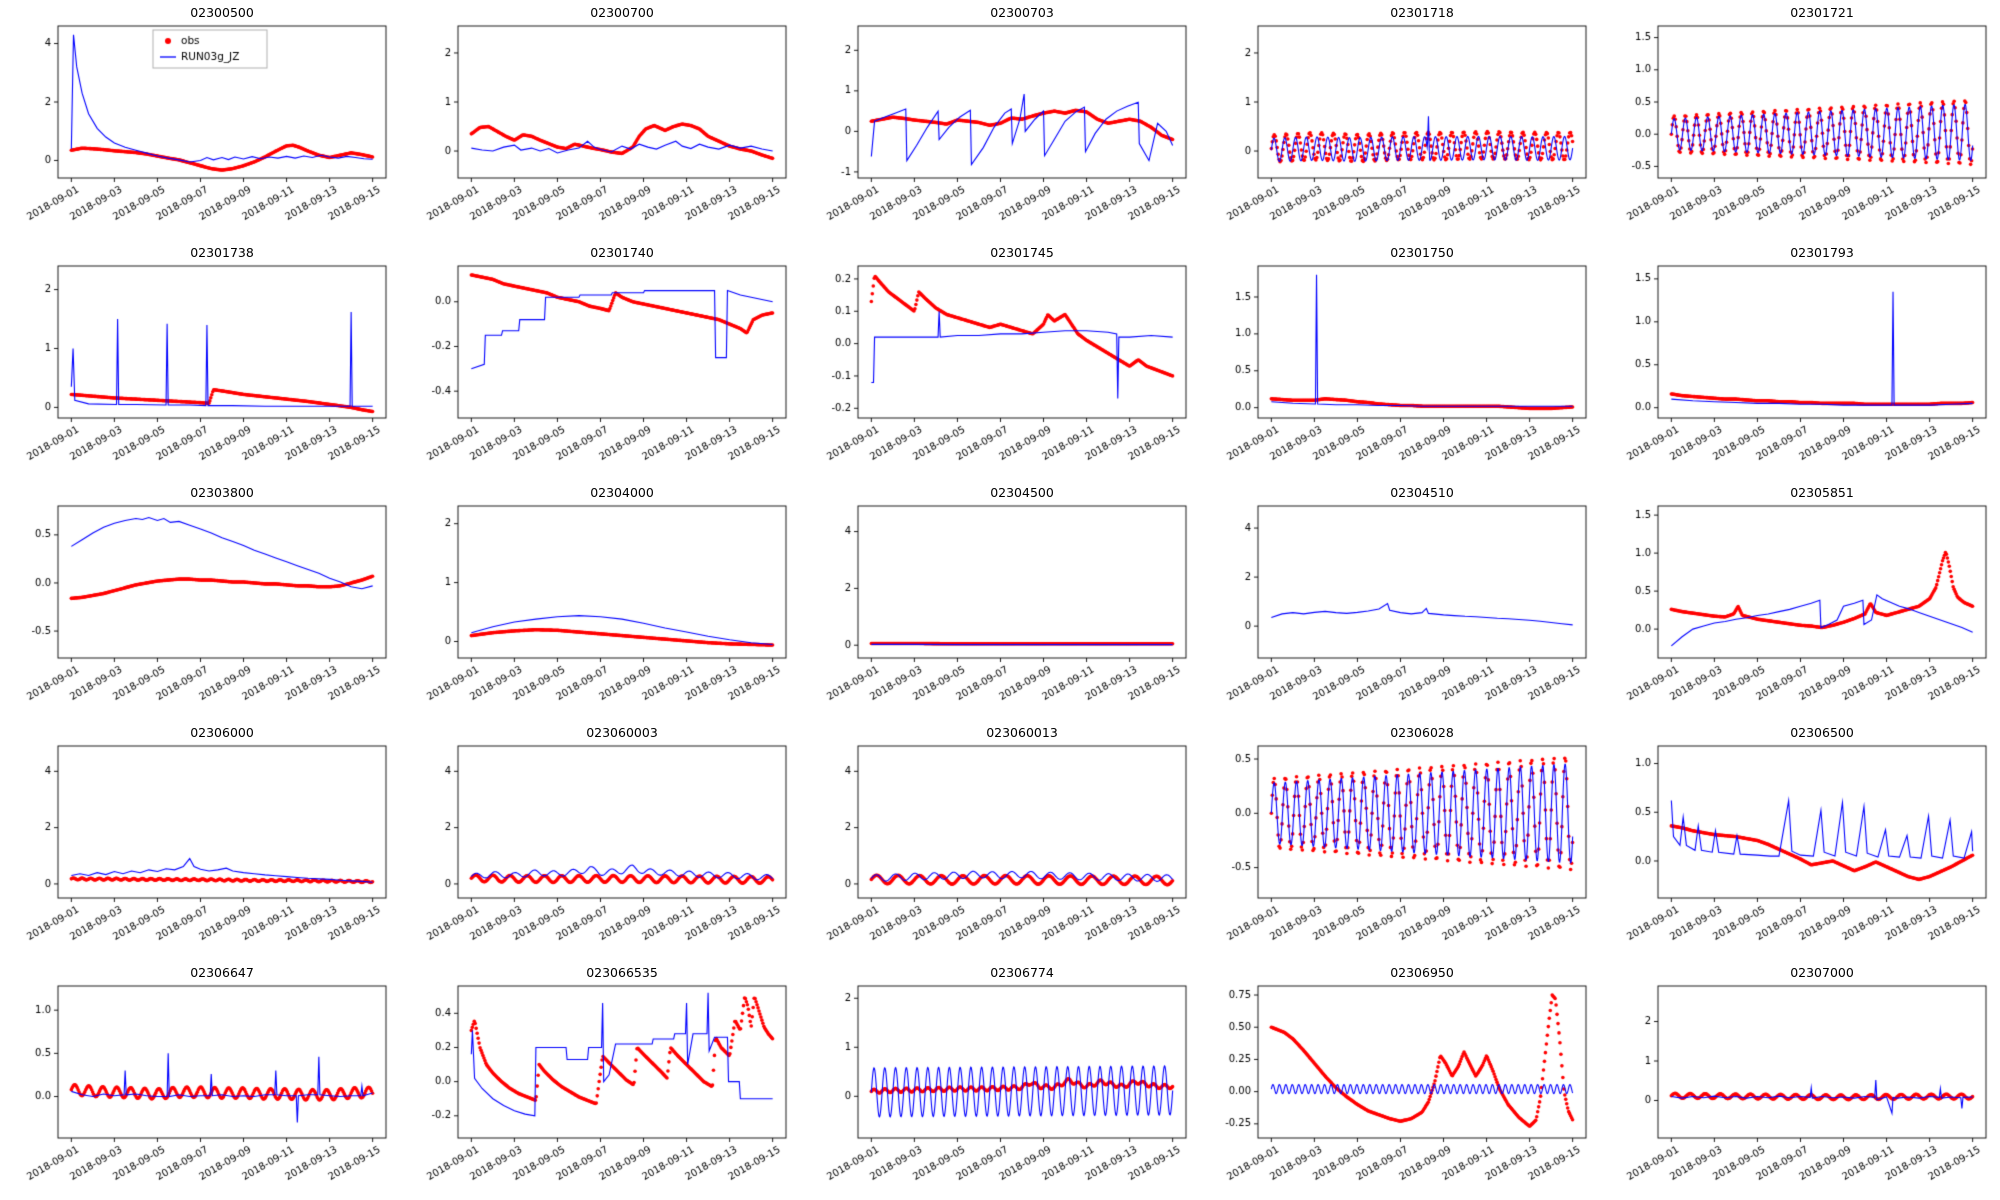  I want to click on subplot-02306000: 02306000, so click(200, 840).